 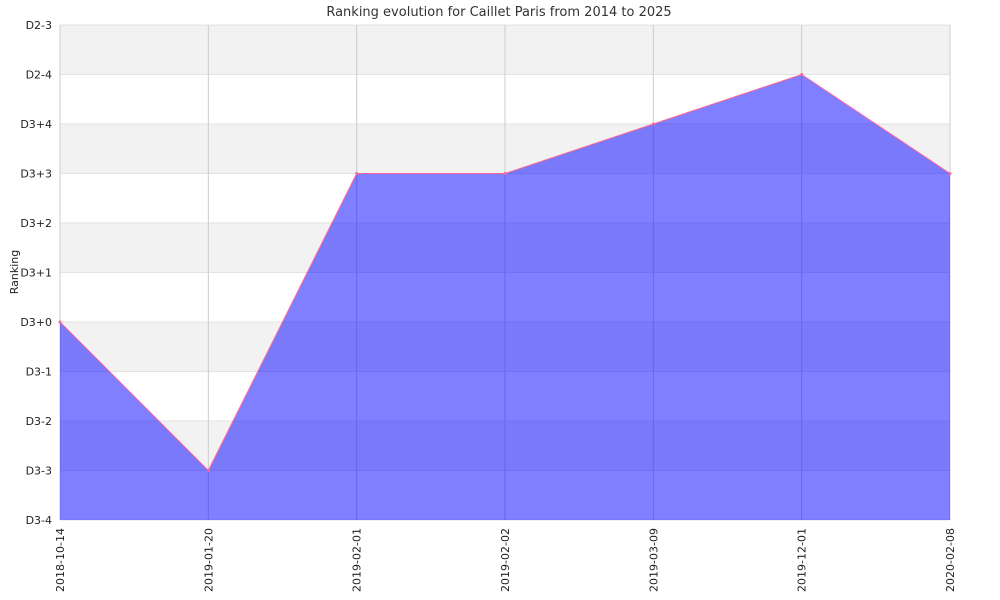 What do you see at coordinates (39, 25) in the screenshot?
I see `y-tick-label: D2-3` at bounding box center [39, 25].